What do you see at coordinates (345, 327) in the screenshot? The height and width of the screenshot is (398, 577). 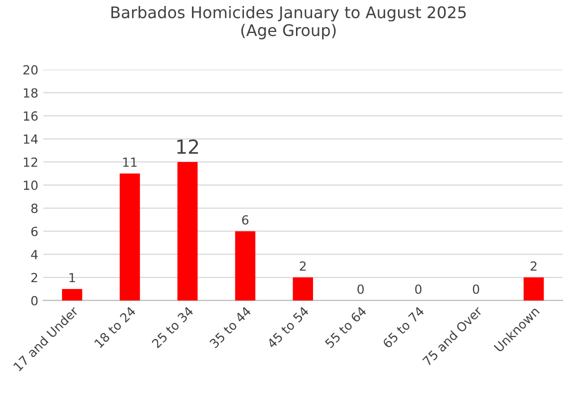 I see `x-tick-label: 55 to 64` at bounding box center [345, 327].